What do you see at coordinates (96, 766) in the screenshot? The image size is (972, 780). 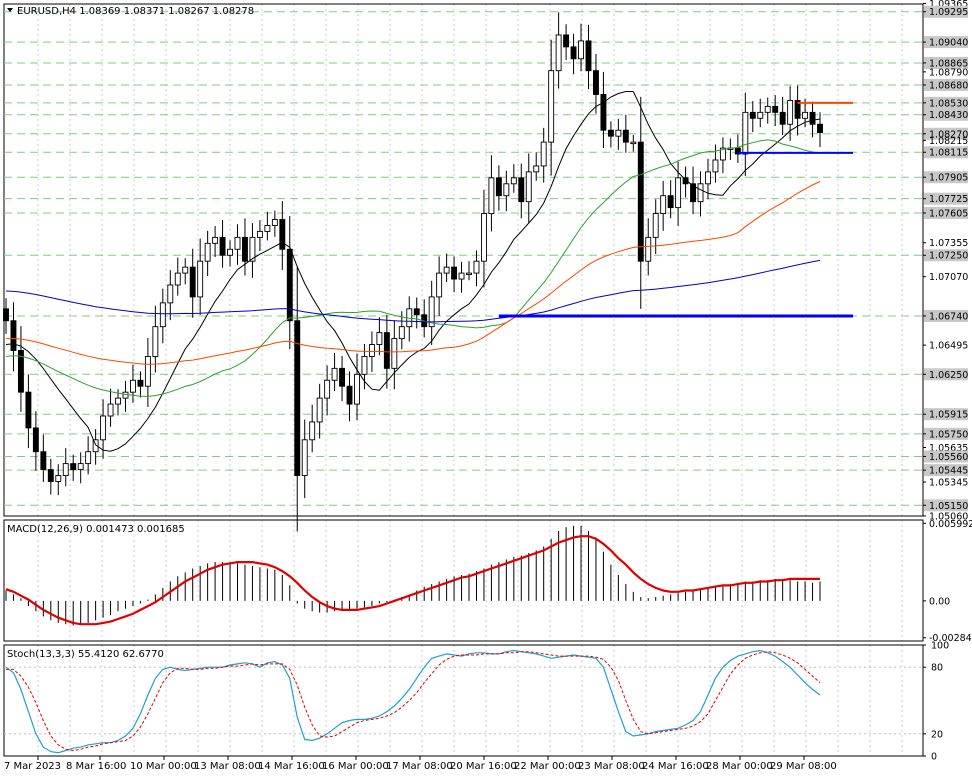 I see `time-axis-label: 8 Mar 16:00` at bounding box center [96, 766].